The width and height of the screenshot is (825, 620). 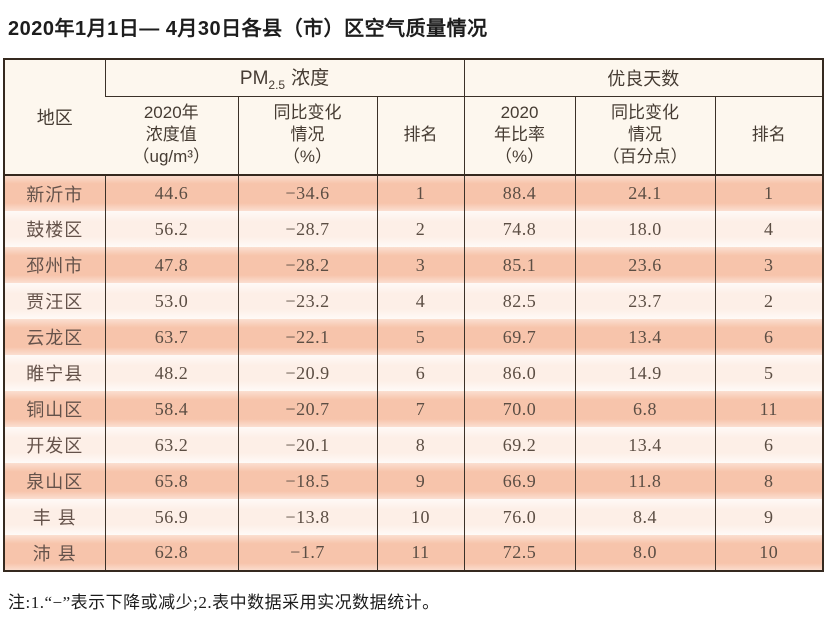 What do you see at coordinates (645, 265) in the screenshot?
I see `cell-good-change: 23.6` at bounding box center [645, 265].